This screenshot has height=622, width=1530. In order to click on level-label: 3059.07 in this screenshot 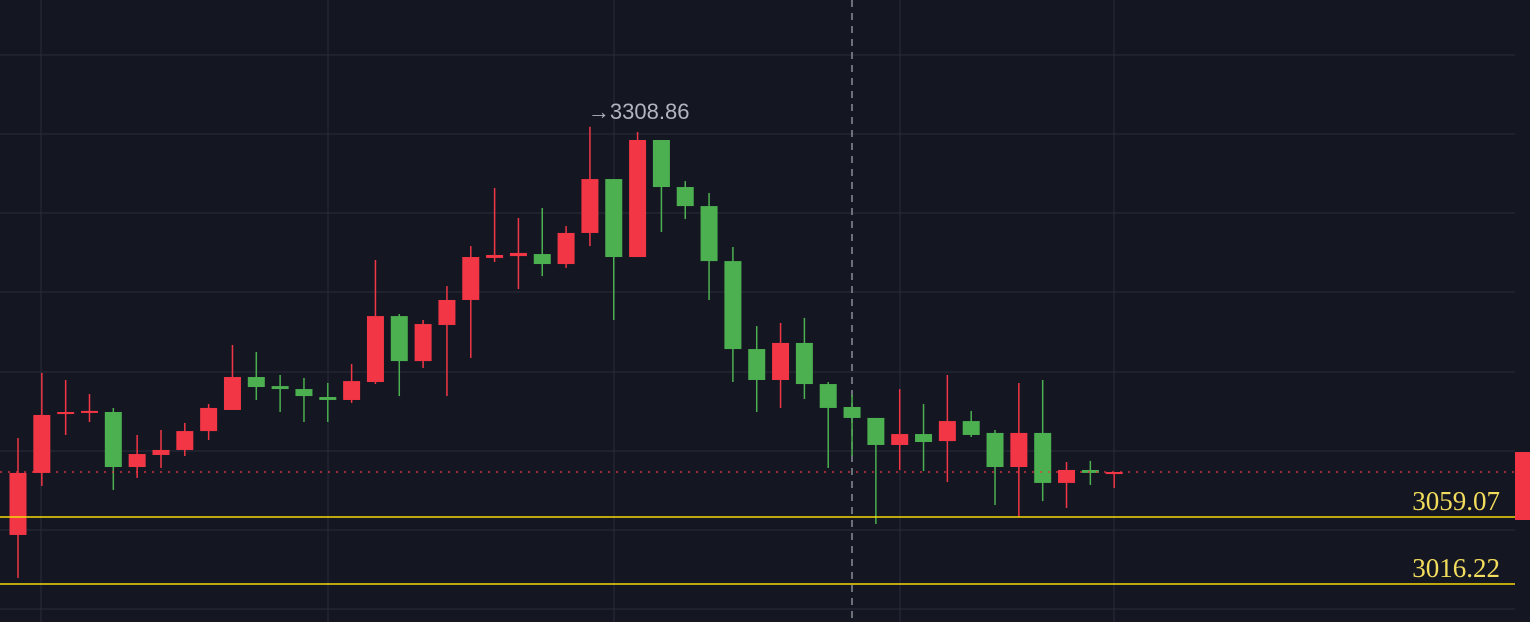, I will do `click(1456, 501)`.